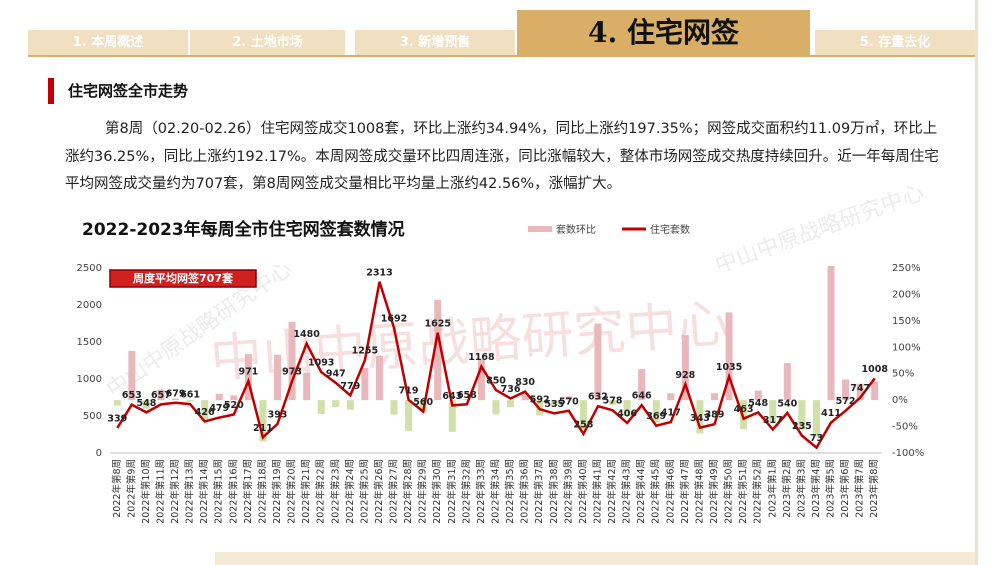 This screenshot has height=565, width=1004. What do you see at coordinates (642, 396) in the screenshot?
I see `data-label: 646` at bounding box center [642, 396].